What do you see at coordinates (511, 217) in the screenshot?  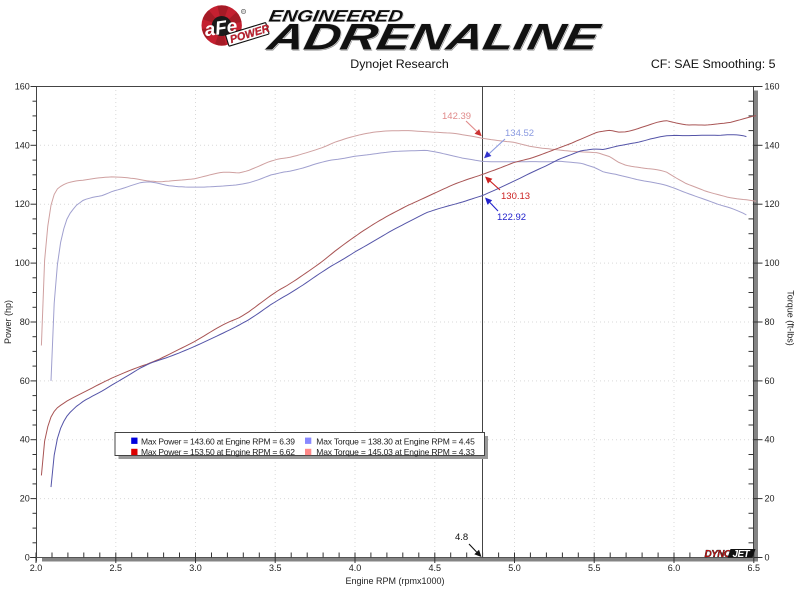 I see `svg-text: 122.92` at bounding box center [511, 217].